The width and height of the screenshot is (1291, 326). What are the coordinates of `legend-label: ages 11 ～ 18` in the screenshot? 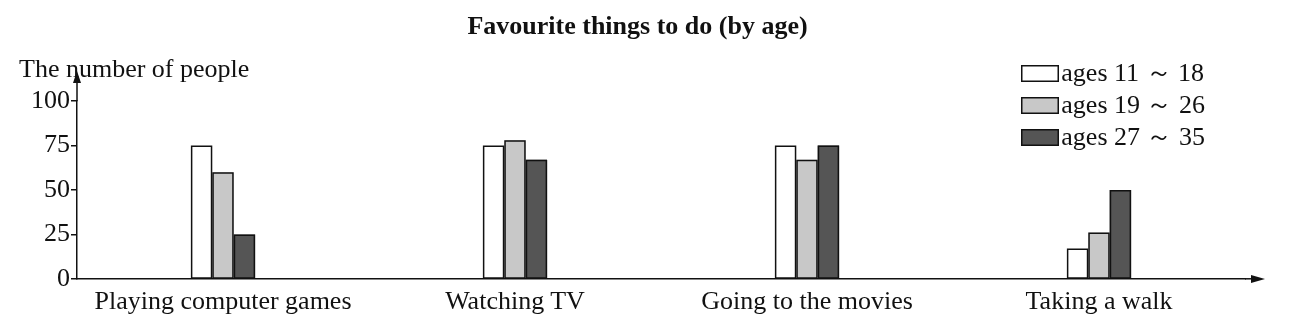 It's located at (1133, 73).